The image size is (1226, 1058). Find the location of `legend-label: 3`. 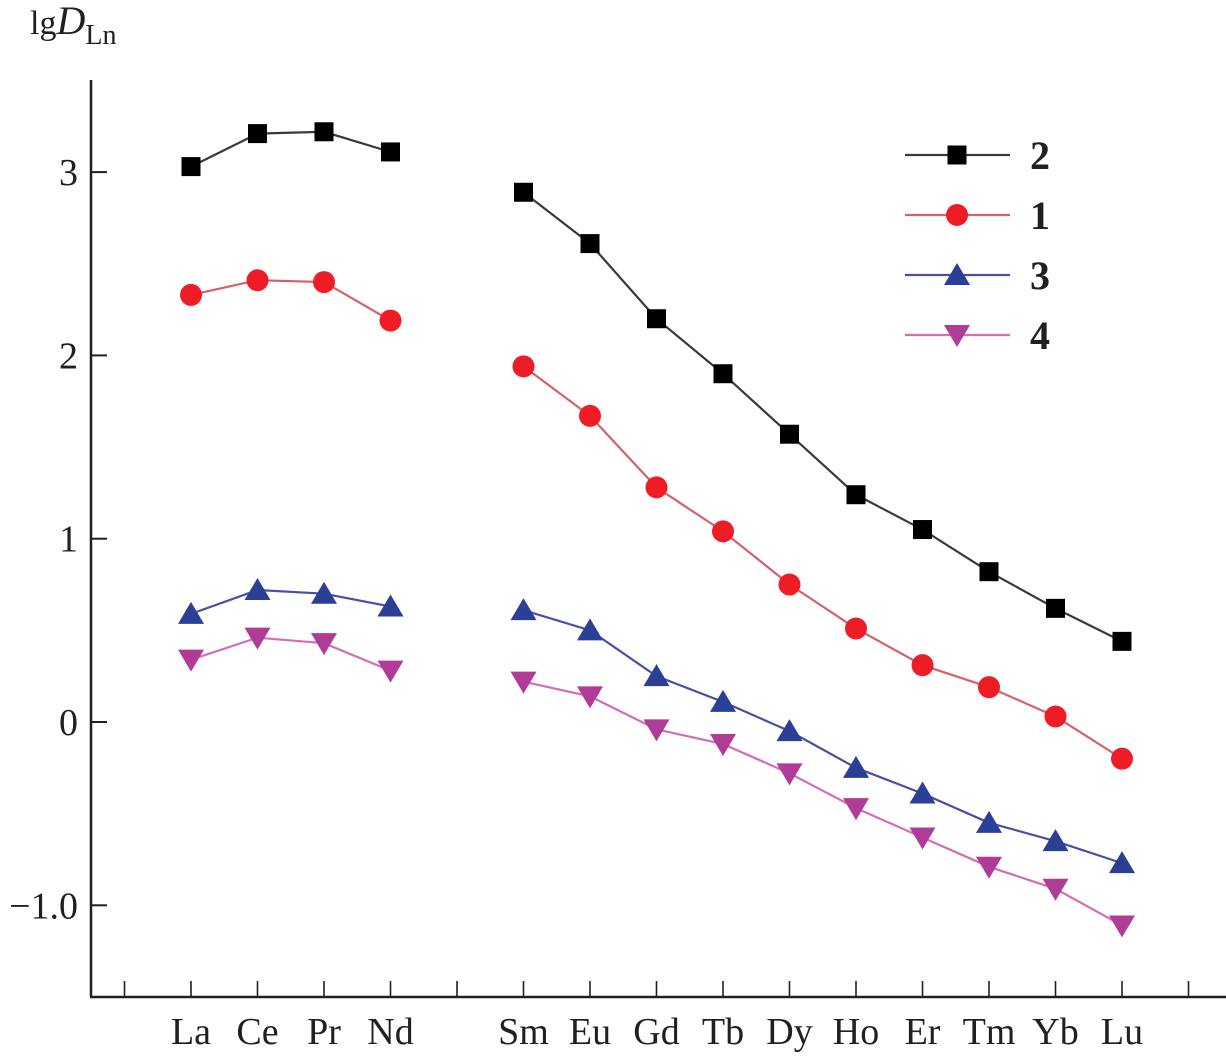

legend-label: 3 is located at coordinates (1040, 275).